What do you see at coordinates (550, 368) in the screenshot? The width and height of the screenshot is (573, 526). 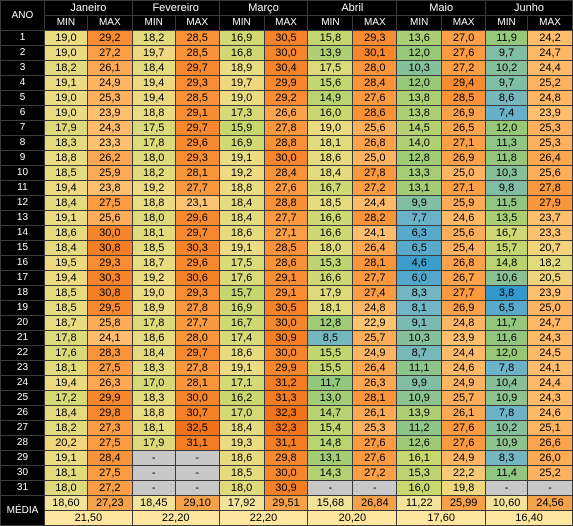 I see `max-cell: 24,1` at bounding box center [550, 368].